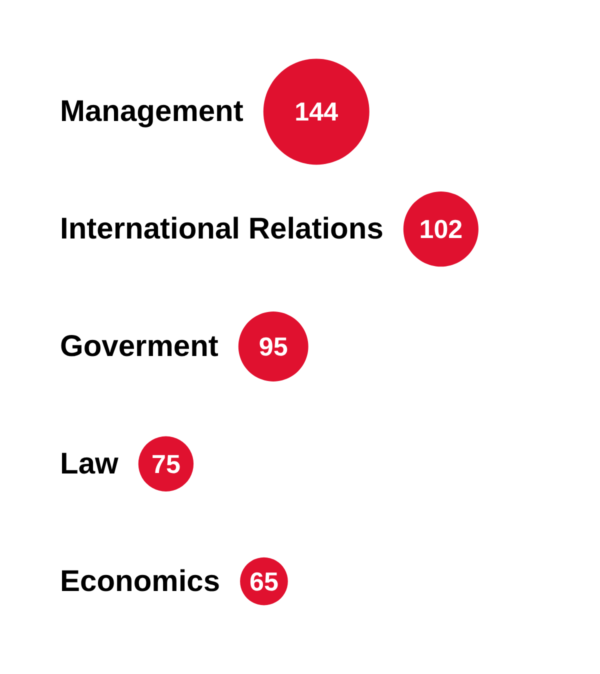  What do you see at coordinates (139, 346) in the screenshot?
I see `category-label: Goverment` at bounding box center [139, 346].